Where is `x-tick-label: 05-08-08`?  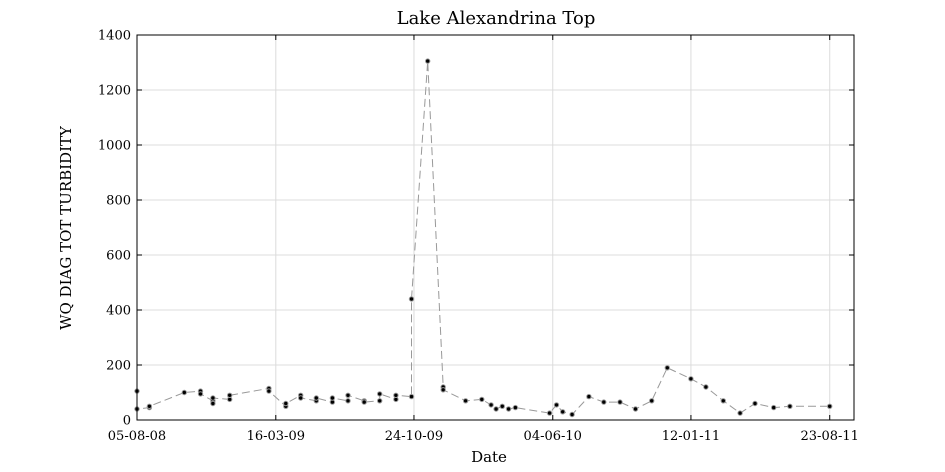
x-tick-label: 05-08-08 is located at coordinates (137, 436).